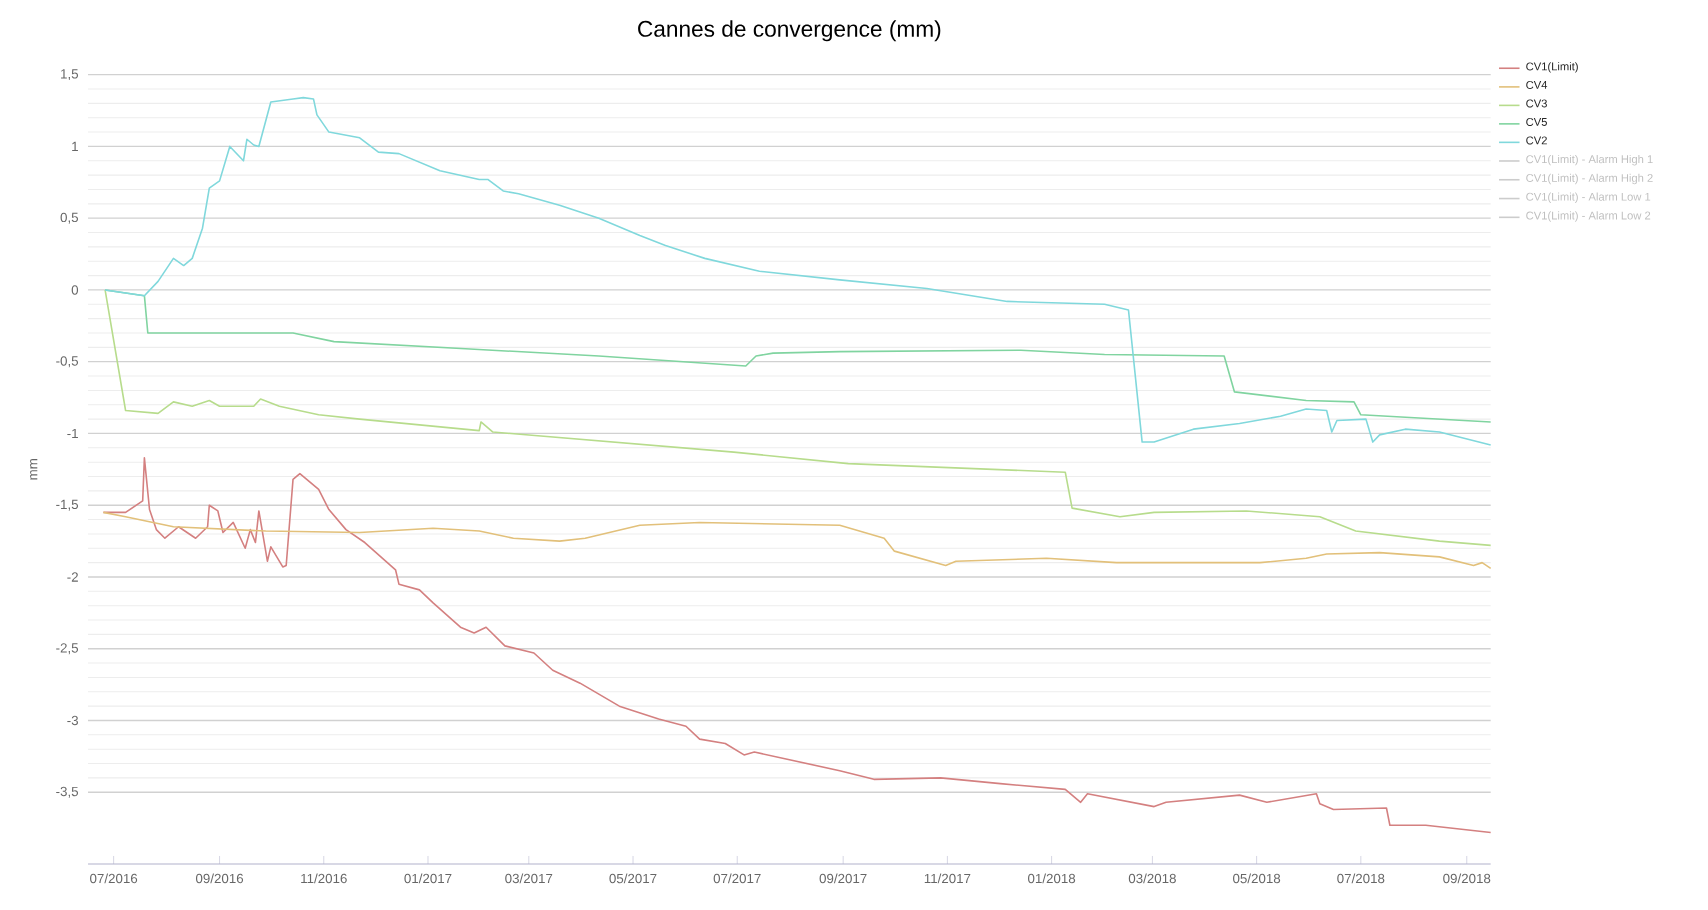  Describe the element at coordinates (797, 540) in the screenshot. I see `line-series` at that location.